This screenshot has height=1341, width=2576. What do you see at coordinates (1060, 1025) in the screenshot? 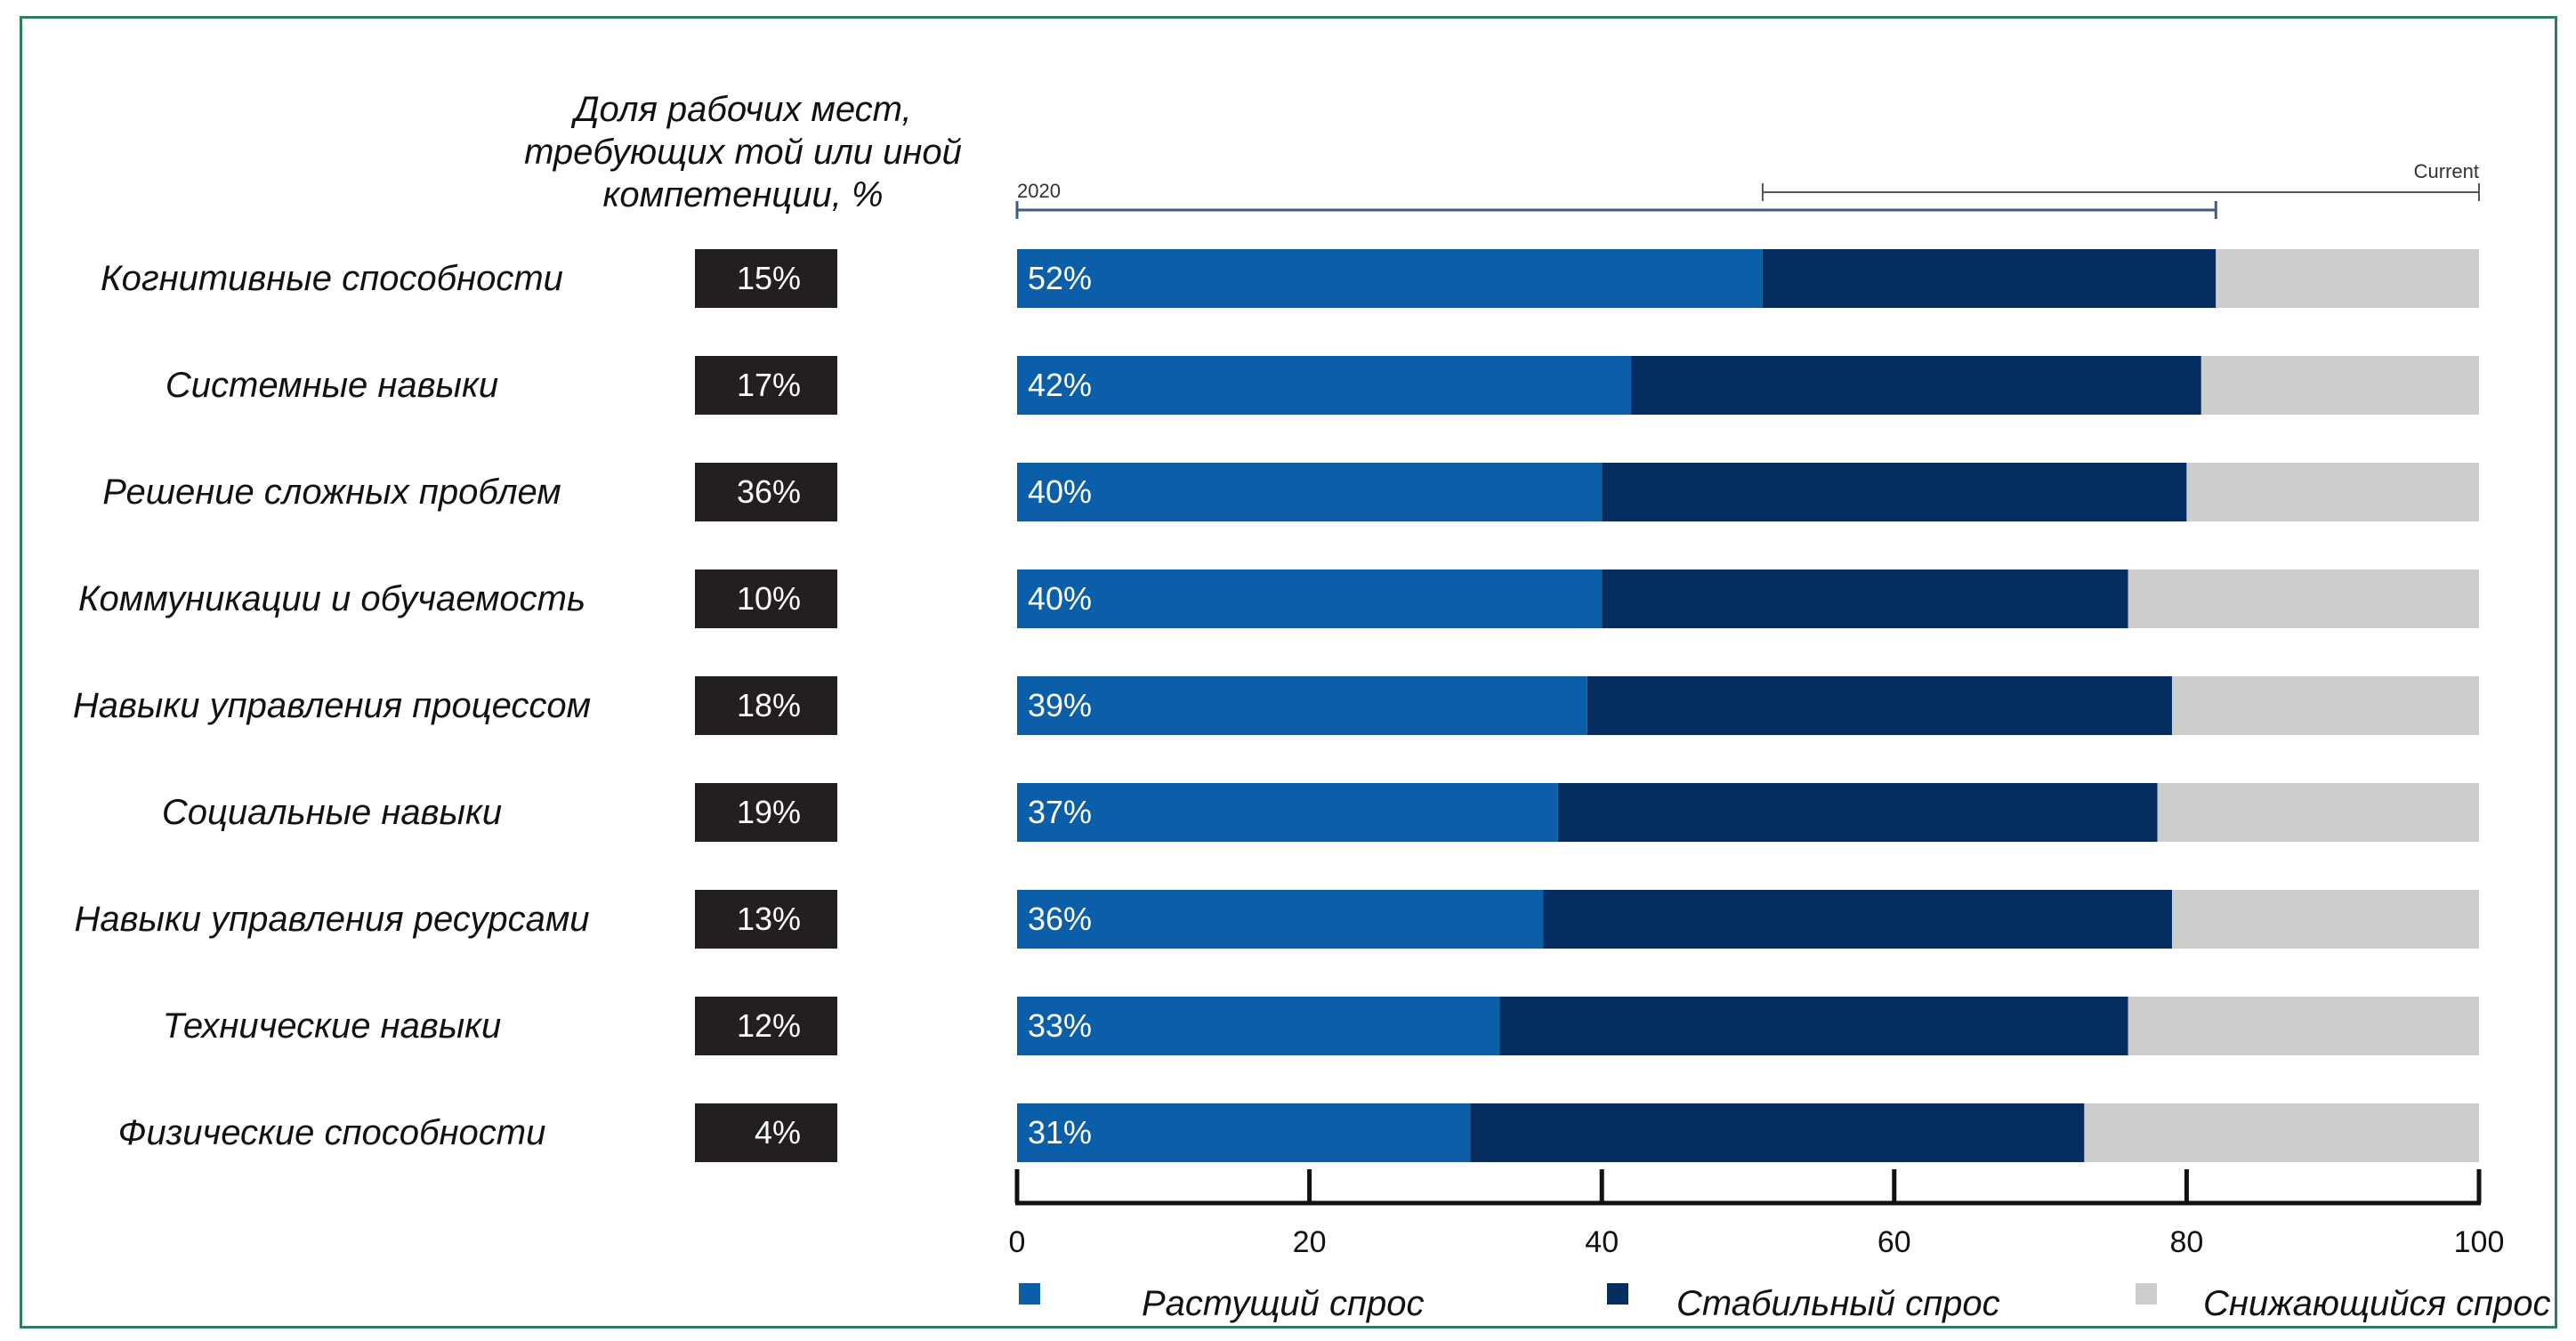
I see `growing-value-label: 33%` at bounding box center [1060, 1025].